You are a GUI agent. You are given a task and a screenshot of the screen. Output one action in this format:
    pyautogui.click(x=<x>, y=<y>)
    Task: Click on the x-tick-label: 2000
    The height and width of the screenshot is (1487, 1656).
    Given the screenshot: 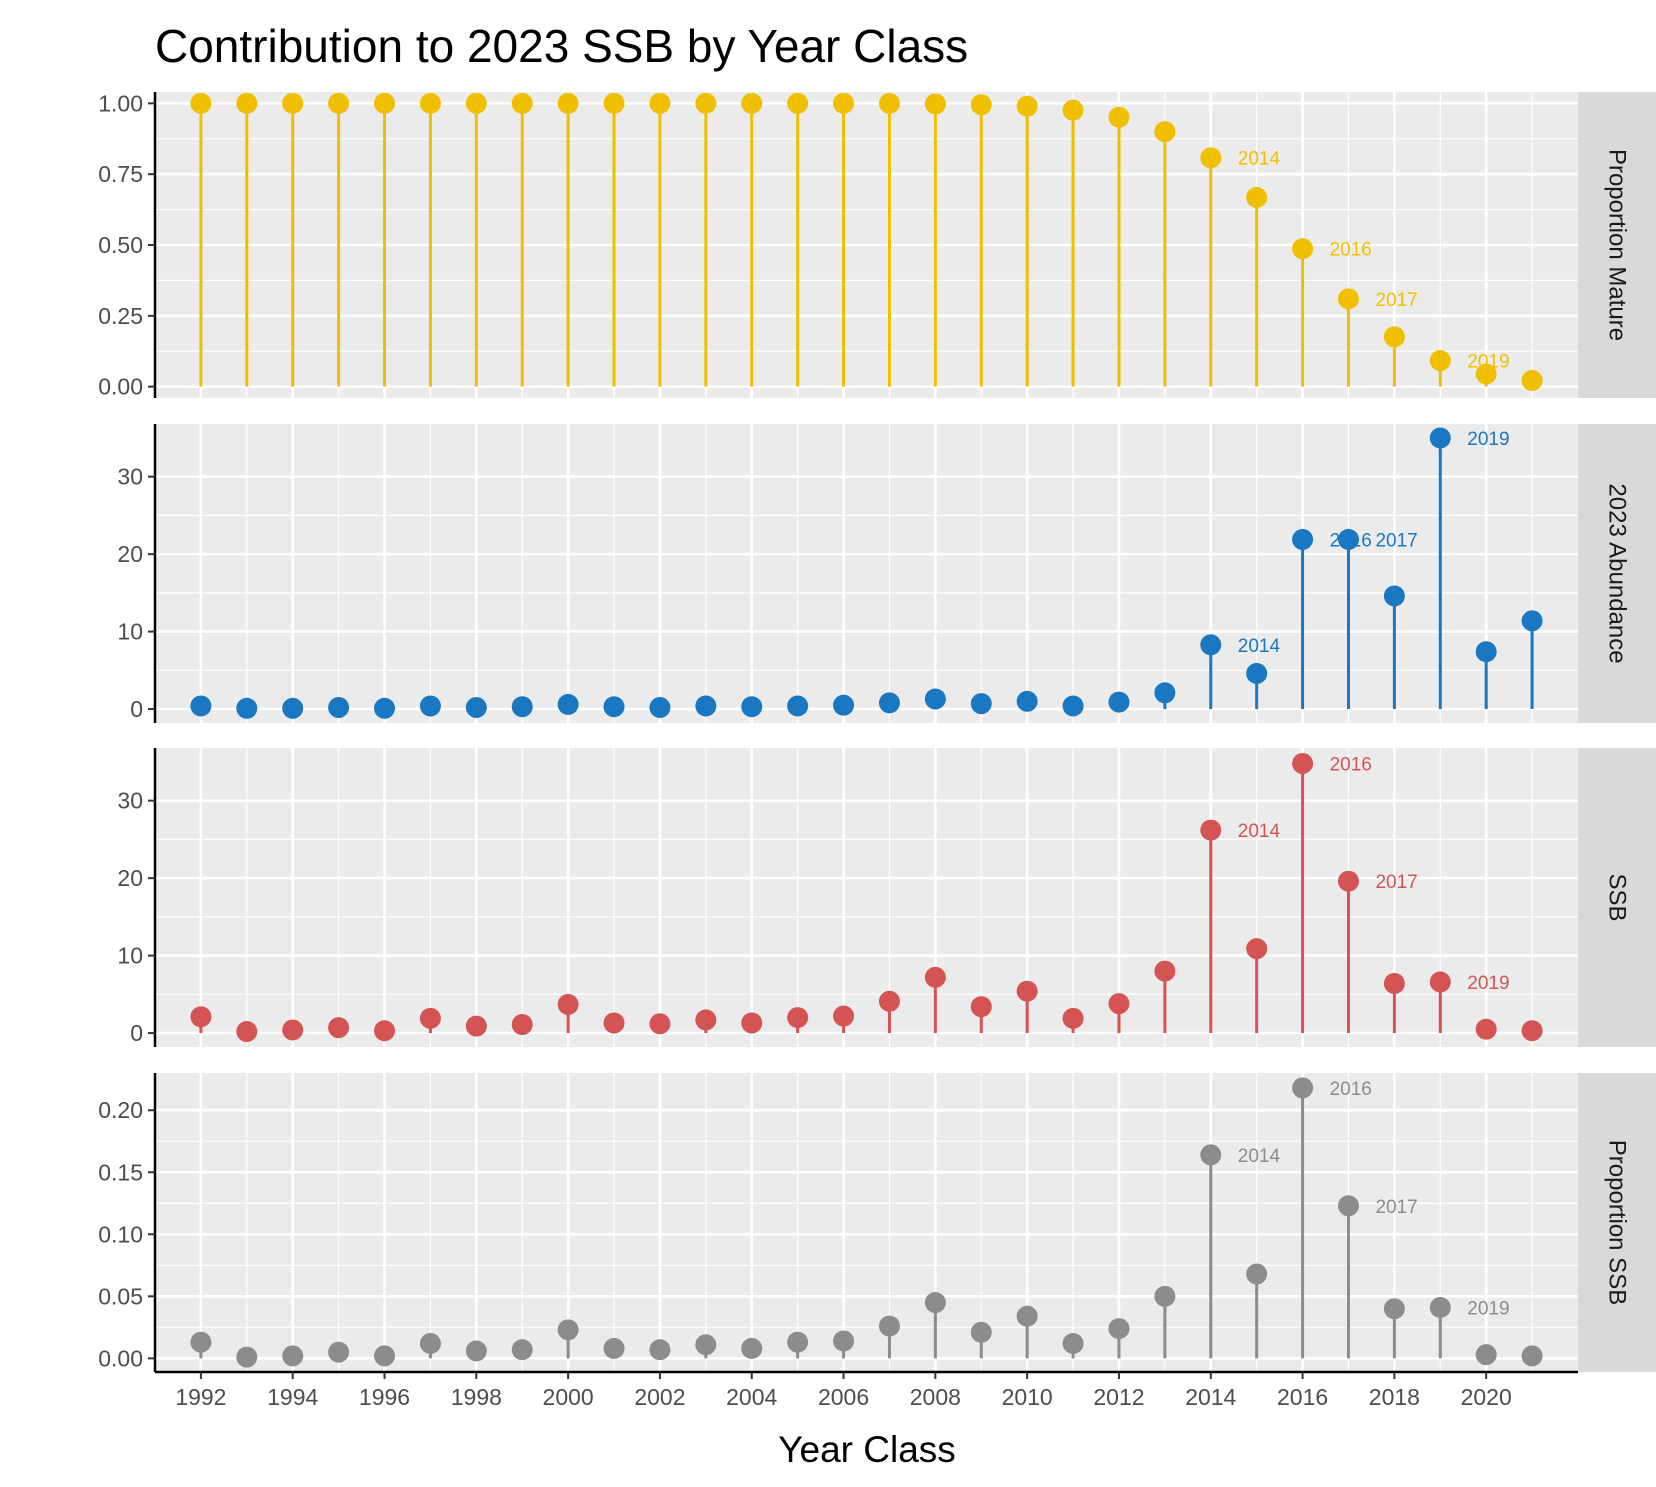 What is the action you would take?
    pyautogui.click(x=568, y=1397)
    